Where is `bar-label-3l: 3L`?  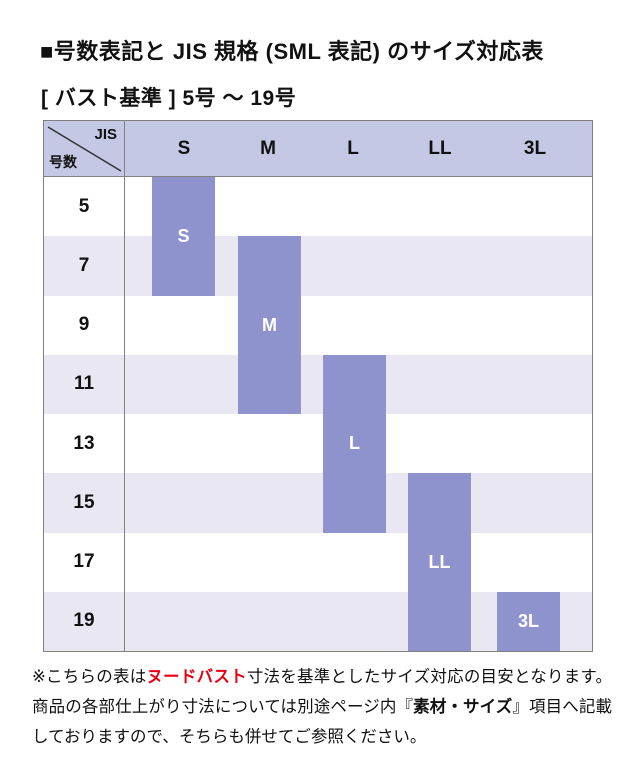 bar-label-3l: 3L is located at coordinates (528, 620).